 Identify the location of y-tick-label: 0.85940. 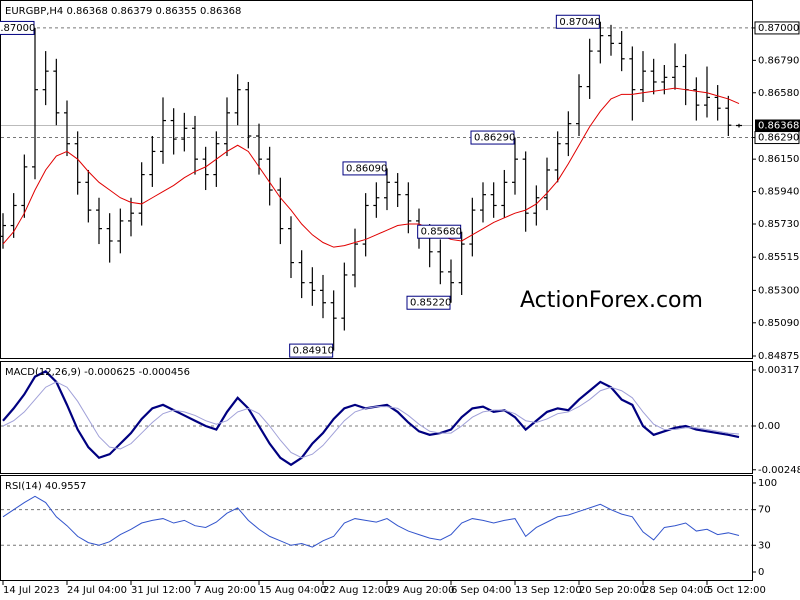
(778, 192).